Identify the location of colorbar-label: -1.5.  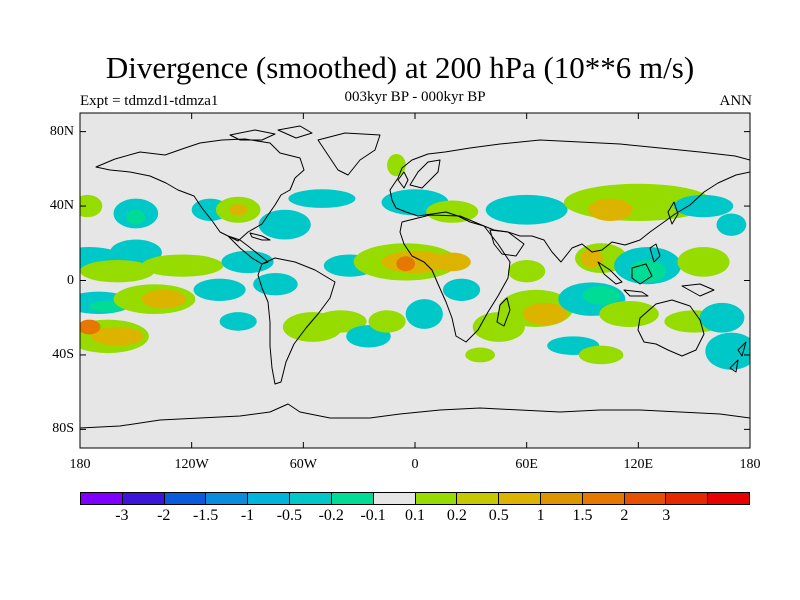
(205, 515).